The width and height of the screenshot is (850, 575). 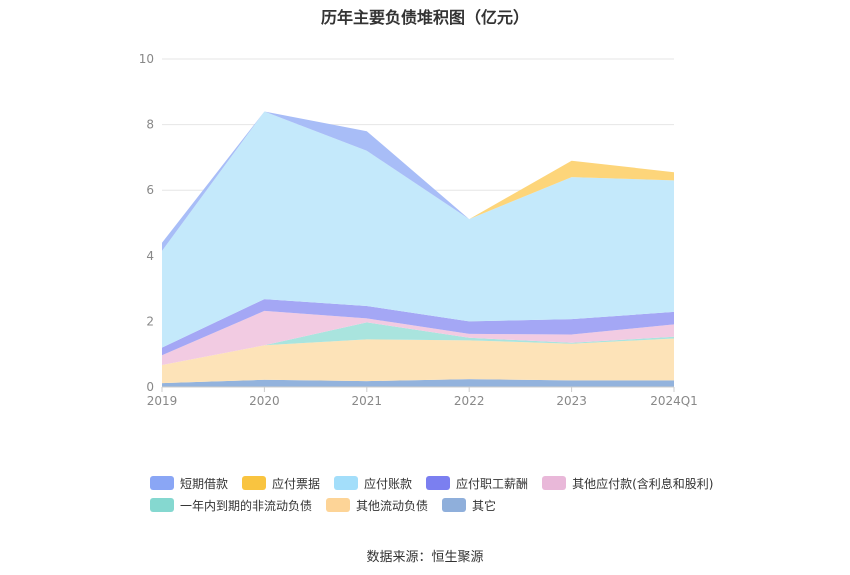 What do you see at coordinates (146, 59) in the screenshot?
I see `y-tick-label: 10` at bounding box center [146, 59].